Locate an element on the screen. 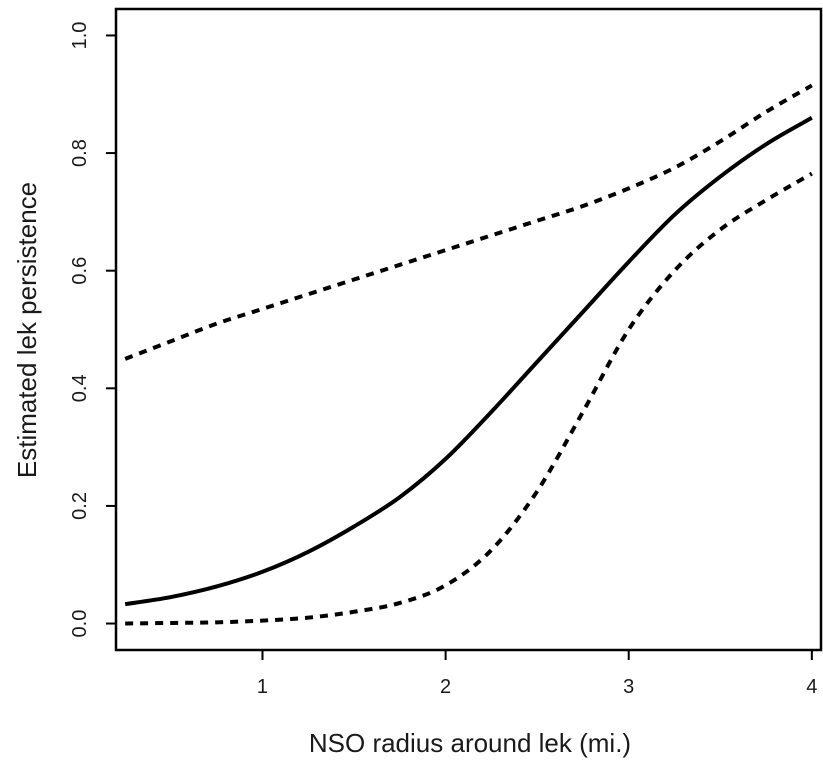 Image resolution: width=823 pixels, height=764 pixels. x-tick-label: 1 is located at coordinates (262, 687).